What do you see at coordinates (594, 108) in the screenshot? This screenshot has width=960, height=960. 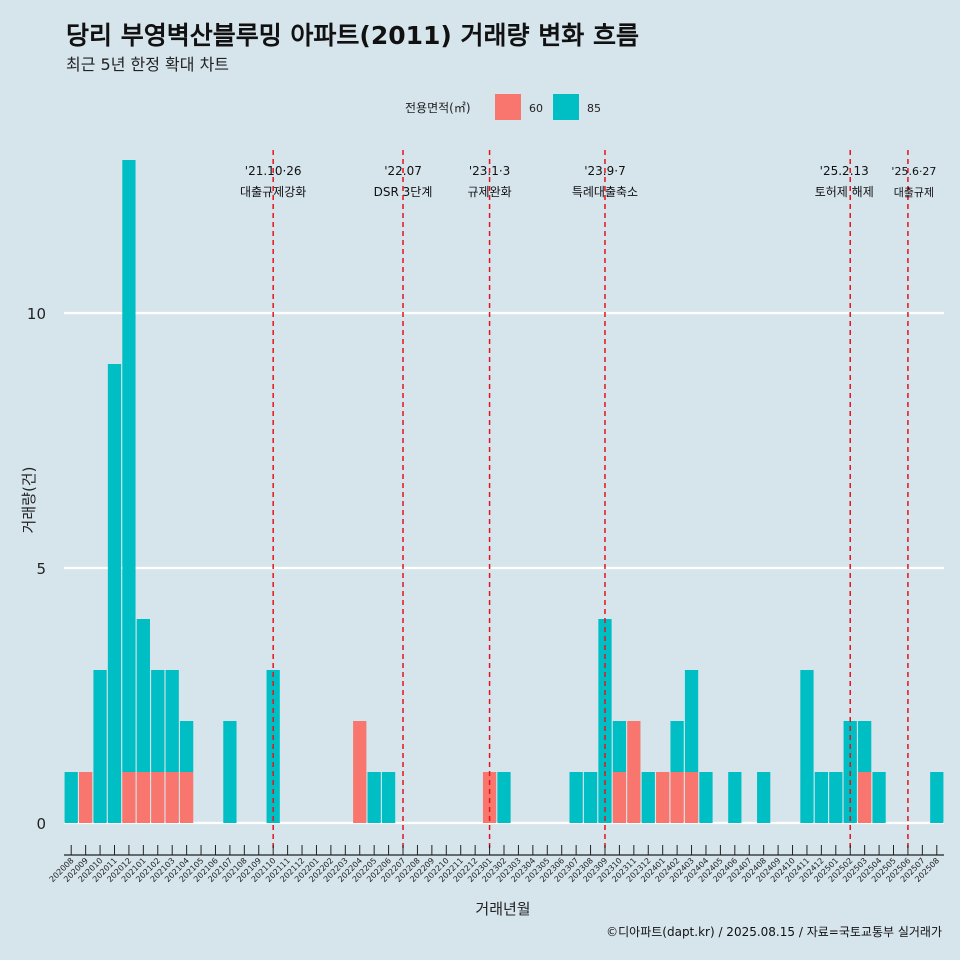 I see `legend-label-85: 85` at bounding box center [594, 108].